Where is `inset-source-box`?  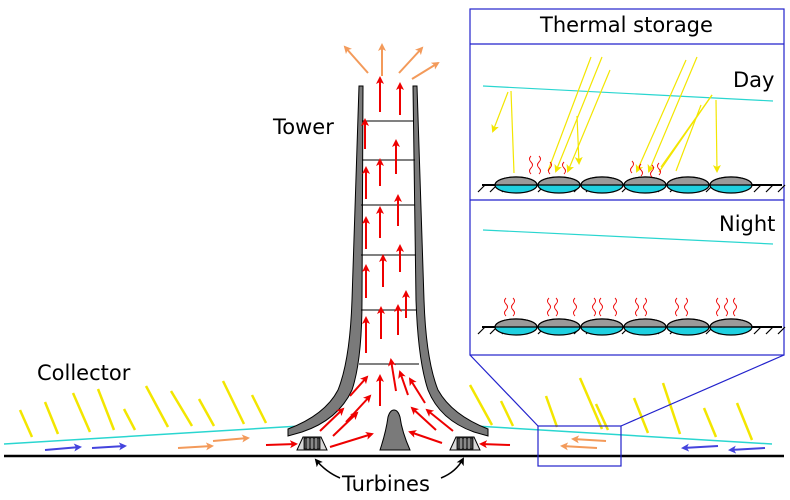 inset-source-box is located at coordinates (579, 446).